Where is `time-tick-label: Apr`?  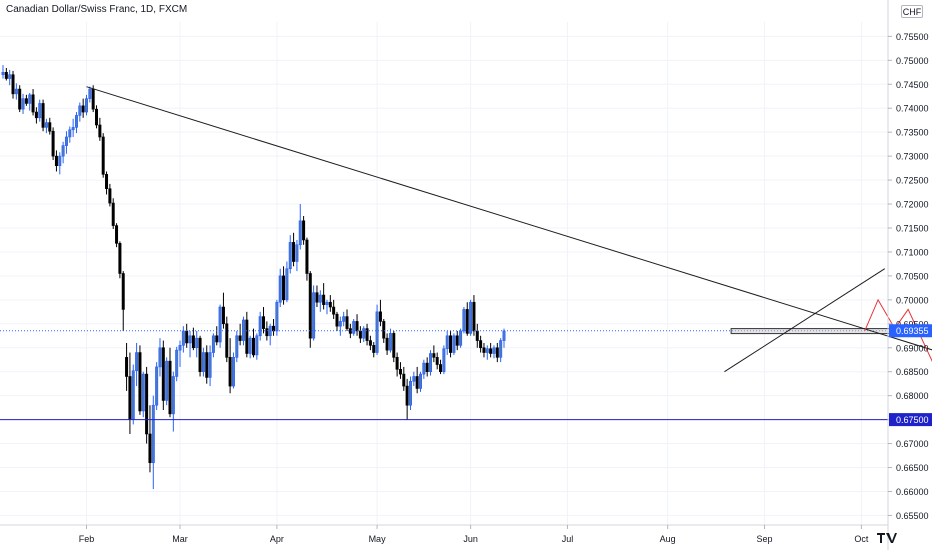
time-tick-label: Apr is located at coordinates (277, 539).